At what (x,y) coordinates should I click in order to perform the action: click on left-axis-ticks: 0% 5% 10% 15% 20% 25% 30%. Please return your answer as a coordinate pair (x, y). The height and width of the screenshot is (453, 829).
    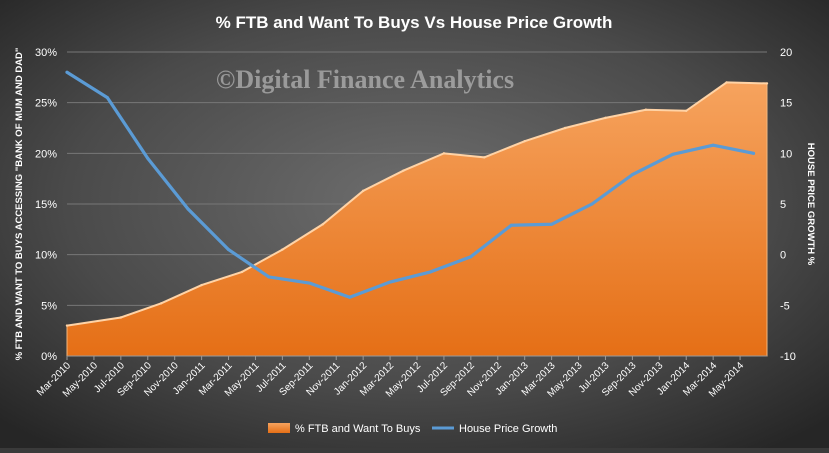
    Looking at the image, I should click on (46, 205).